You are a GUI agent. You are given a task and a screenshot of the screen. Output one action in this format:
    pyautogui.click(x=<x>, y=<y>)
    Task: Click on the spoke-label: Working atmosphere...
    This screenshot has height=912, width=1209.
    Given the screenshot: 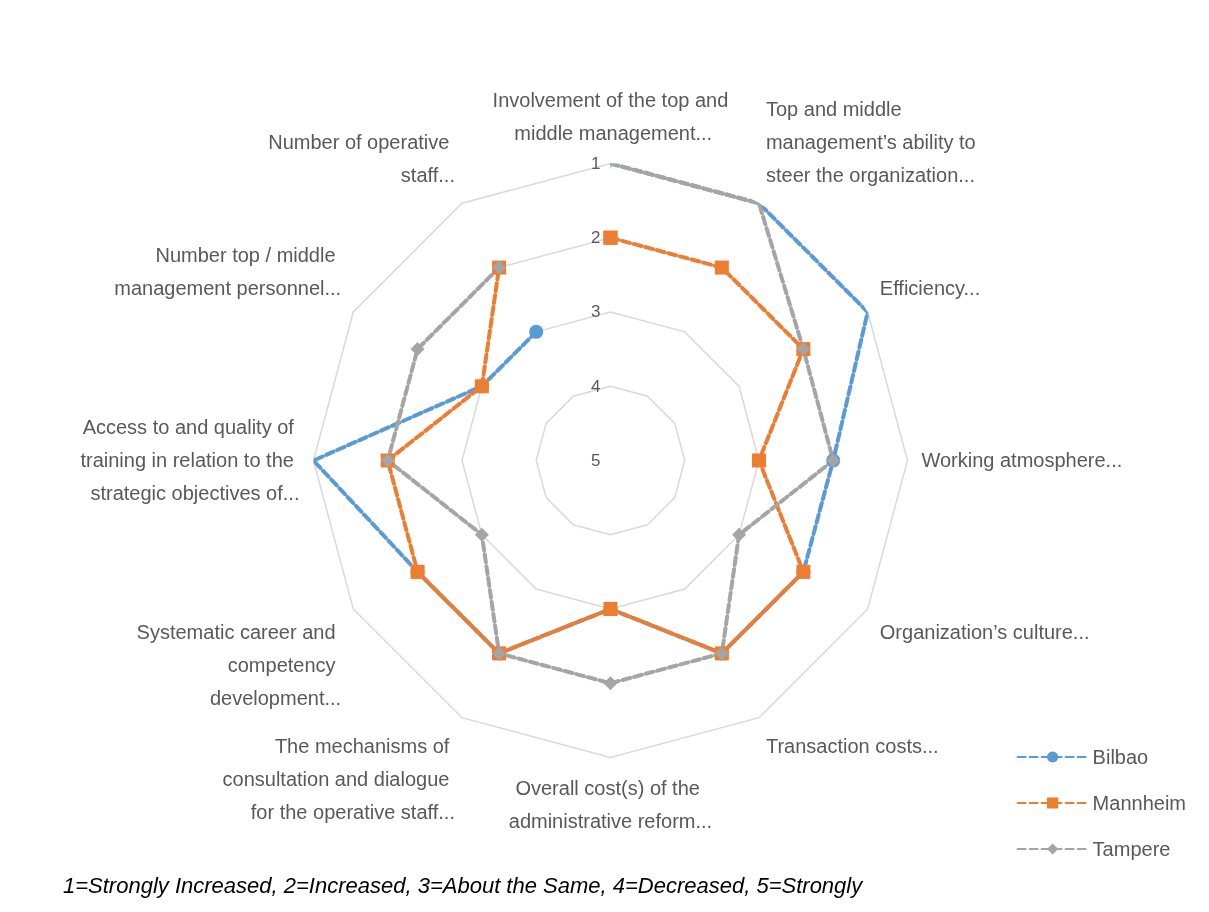 What is the action you would take?
    pyautogui.click(x=1022, y=460)
    